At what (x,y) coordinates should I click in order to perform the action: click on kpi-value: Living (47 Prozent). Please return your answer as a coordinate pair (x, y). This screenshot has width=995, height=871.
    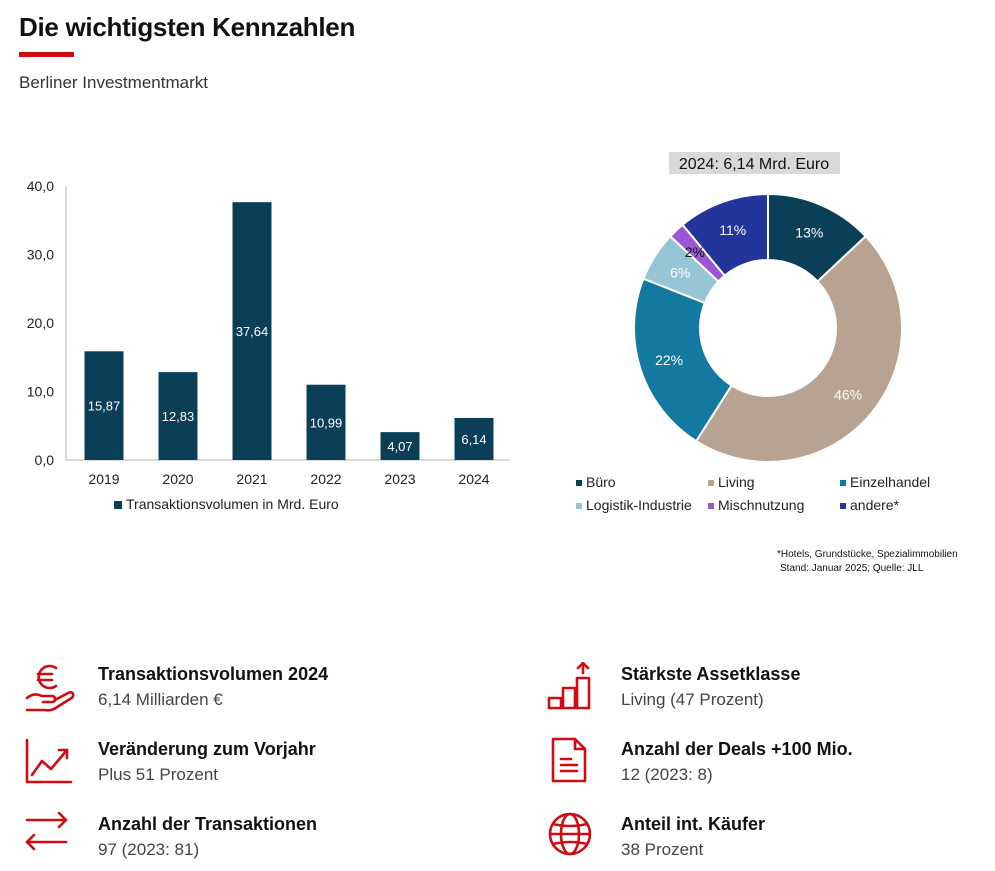
    Looking at the image, I should click on (692, 699).